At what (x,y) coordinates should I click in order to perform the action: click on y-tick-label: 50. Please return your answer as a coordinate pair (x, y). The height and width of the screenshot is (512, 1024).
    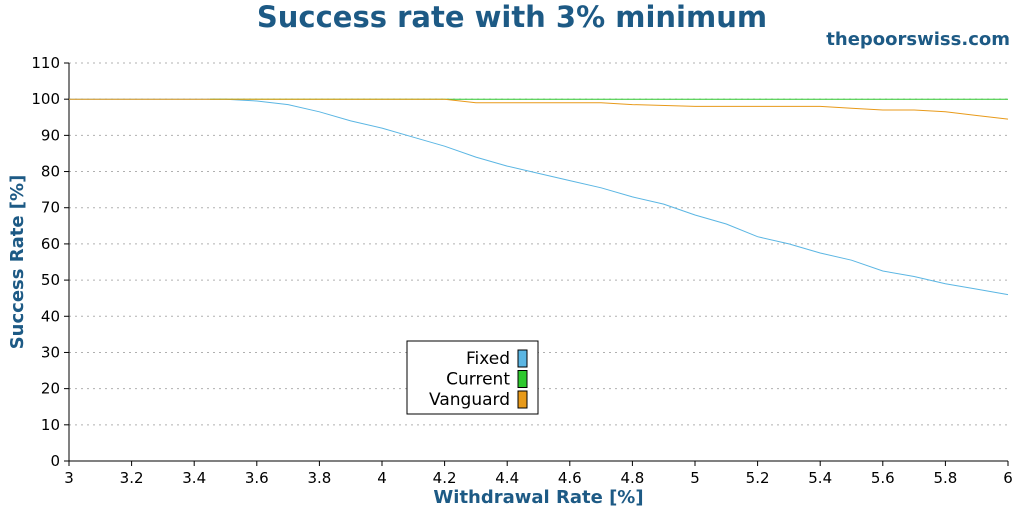
    Looking at the image, I should click on (50, 280).